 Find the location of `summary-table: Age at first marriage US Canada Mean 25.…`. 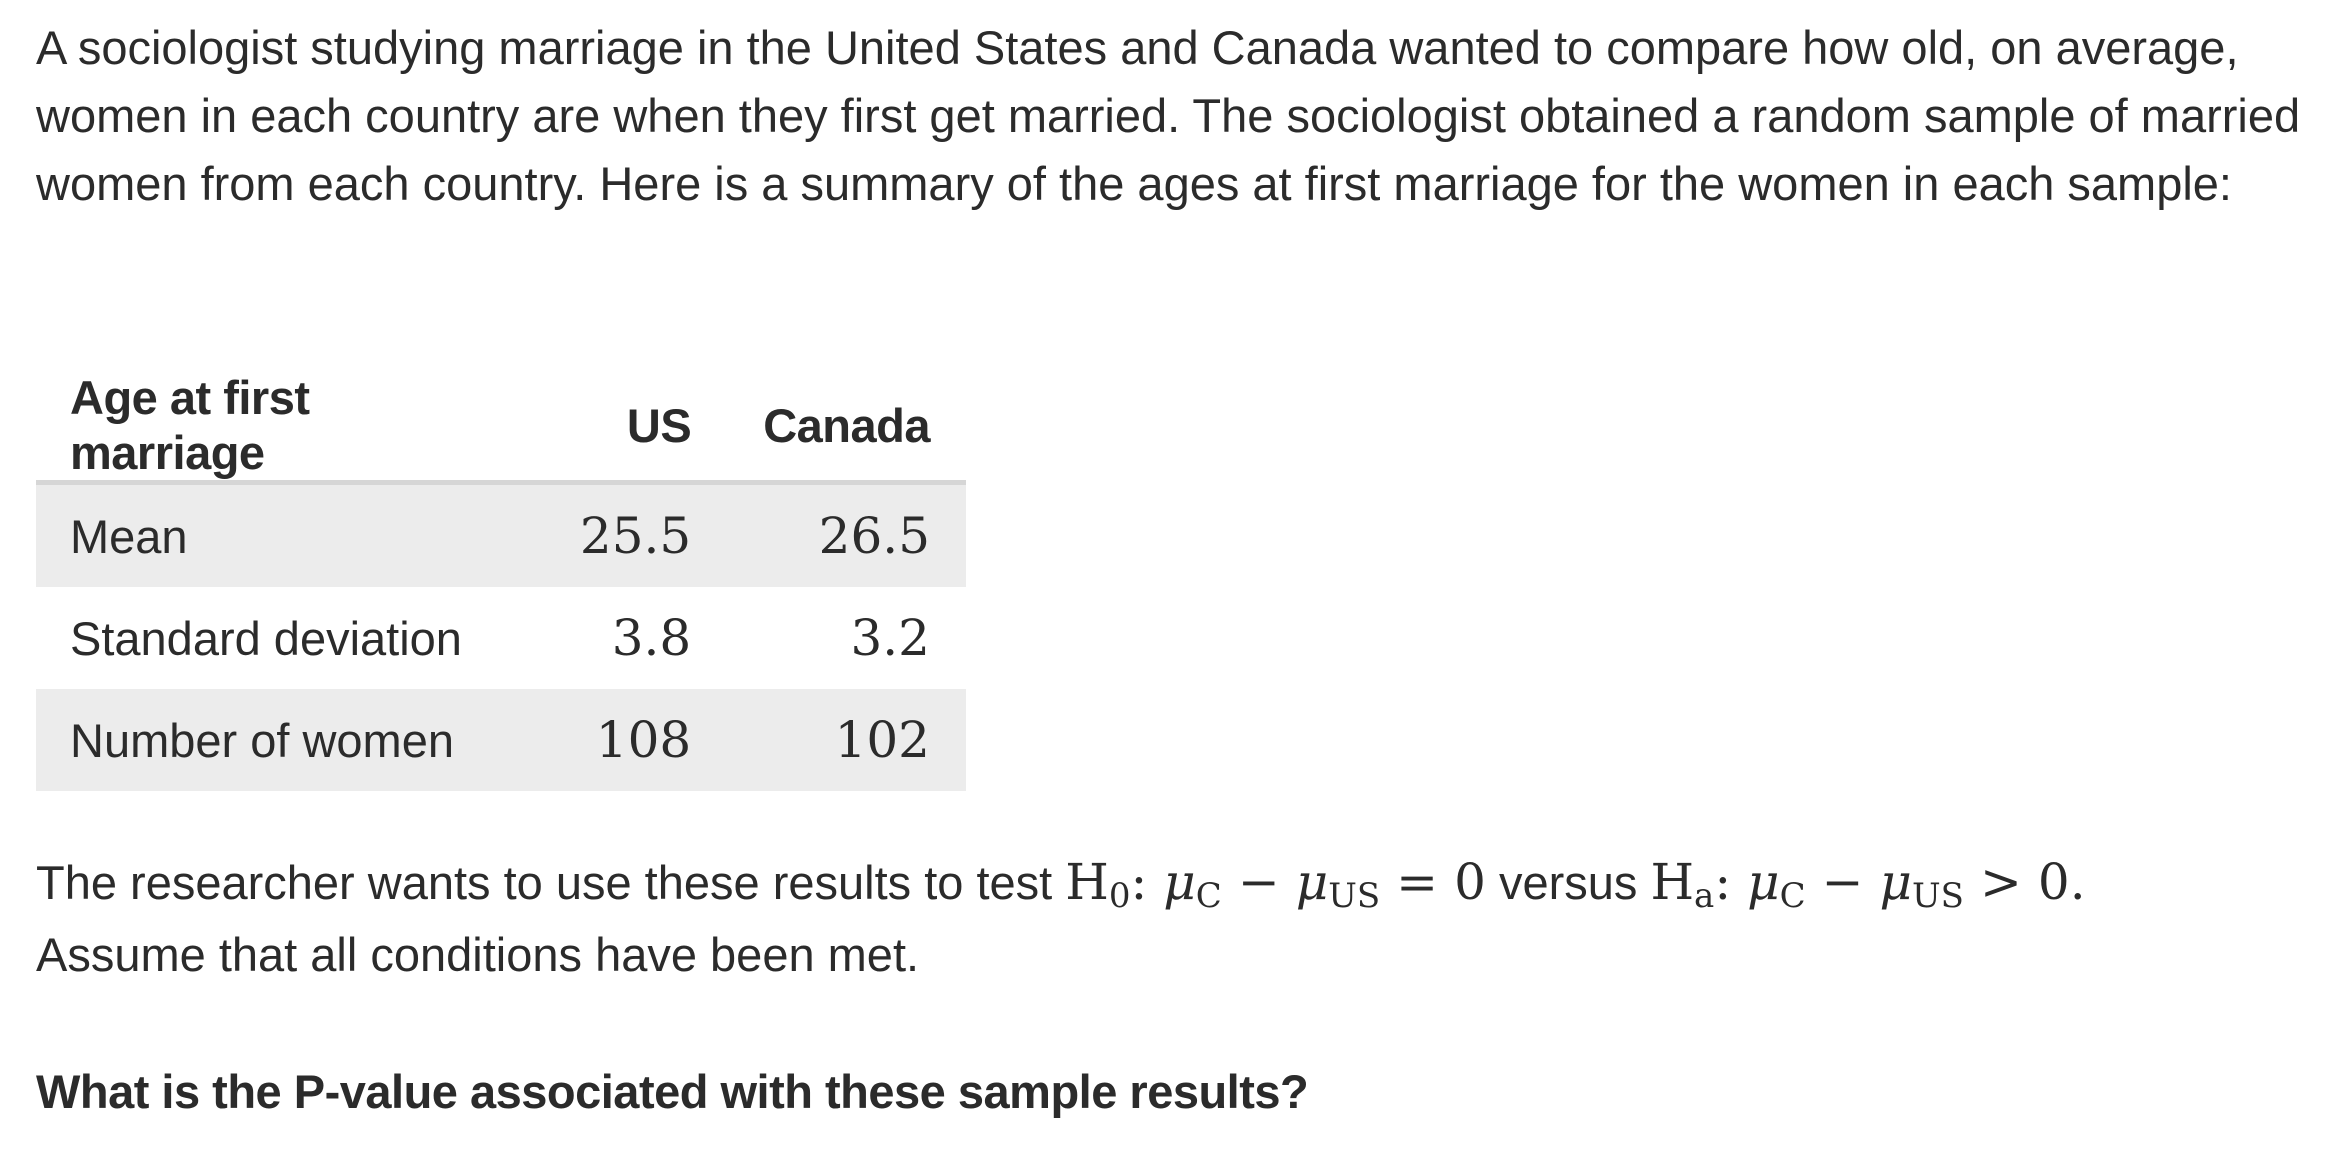

summary-table: Age at first marriage US Canada Mean 25.… is located at coordinates (501, 580).